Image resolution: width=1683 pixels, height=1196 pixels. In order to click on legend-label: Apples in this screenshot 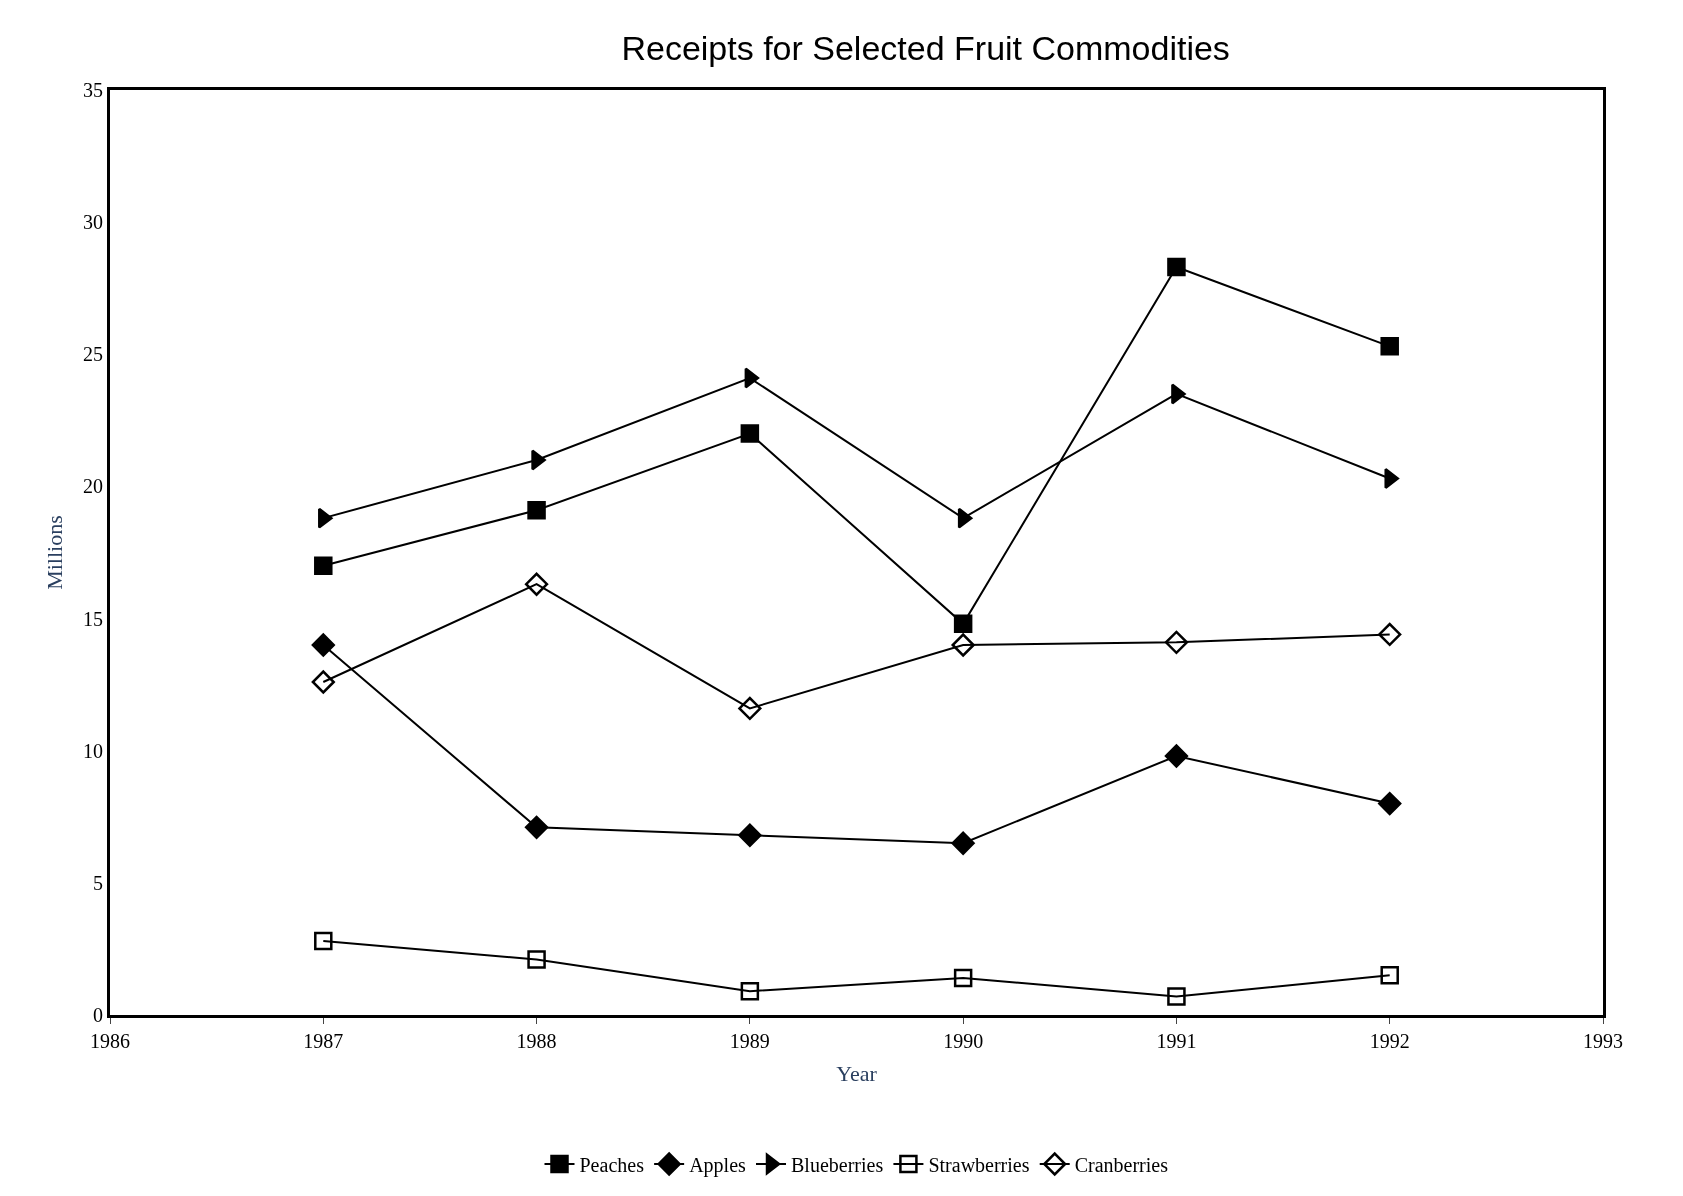, I will do `click(718, 1165)`.